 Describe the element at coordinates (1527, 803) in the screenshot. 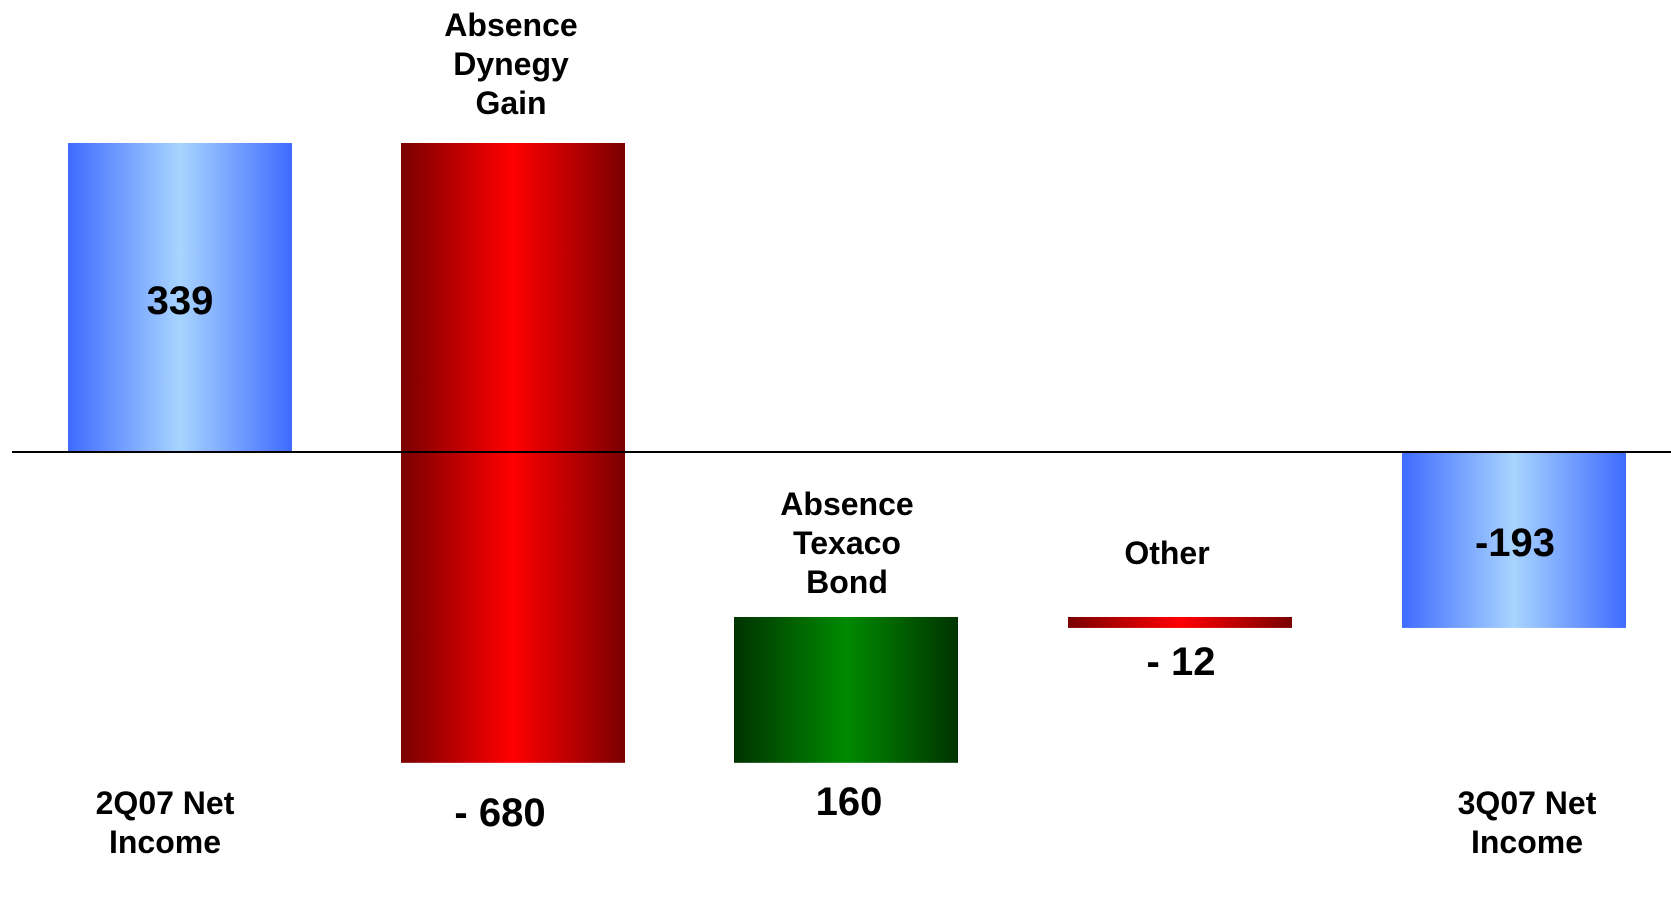

I see `category-label-line: 3Q07 Net` at that location.